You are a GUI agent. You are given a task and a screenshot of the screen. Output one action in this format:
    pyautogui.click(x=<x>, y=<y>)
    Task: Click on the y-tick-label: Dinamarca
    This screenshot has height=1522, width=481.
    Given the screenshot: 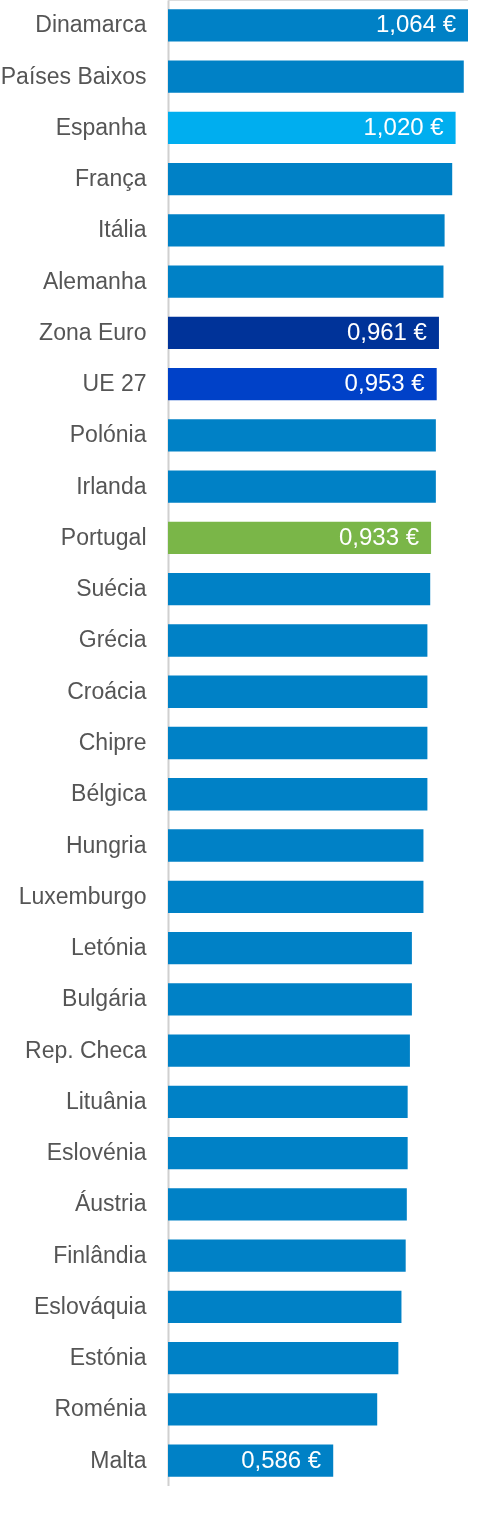 What is the action you would take?
    pyautogui.click(x=91, y=24)
    